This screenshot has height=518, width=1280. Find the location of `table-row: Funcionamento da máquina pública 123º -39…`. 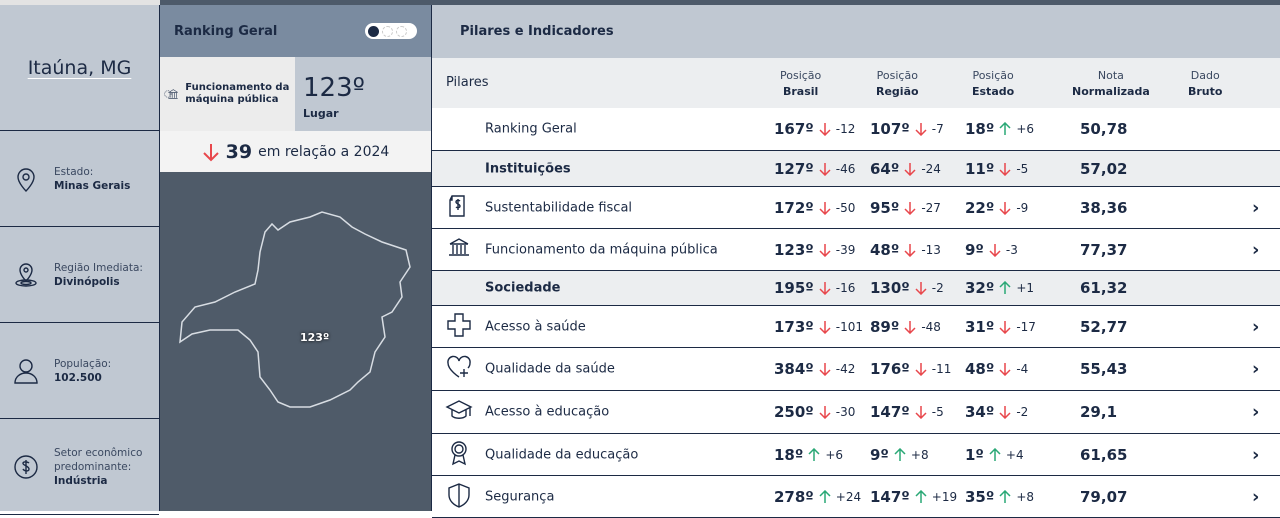

table-row: Funcionamento da máquina pública 123º -39… is located at coordinates (856, 250).